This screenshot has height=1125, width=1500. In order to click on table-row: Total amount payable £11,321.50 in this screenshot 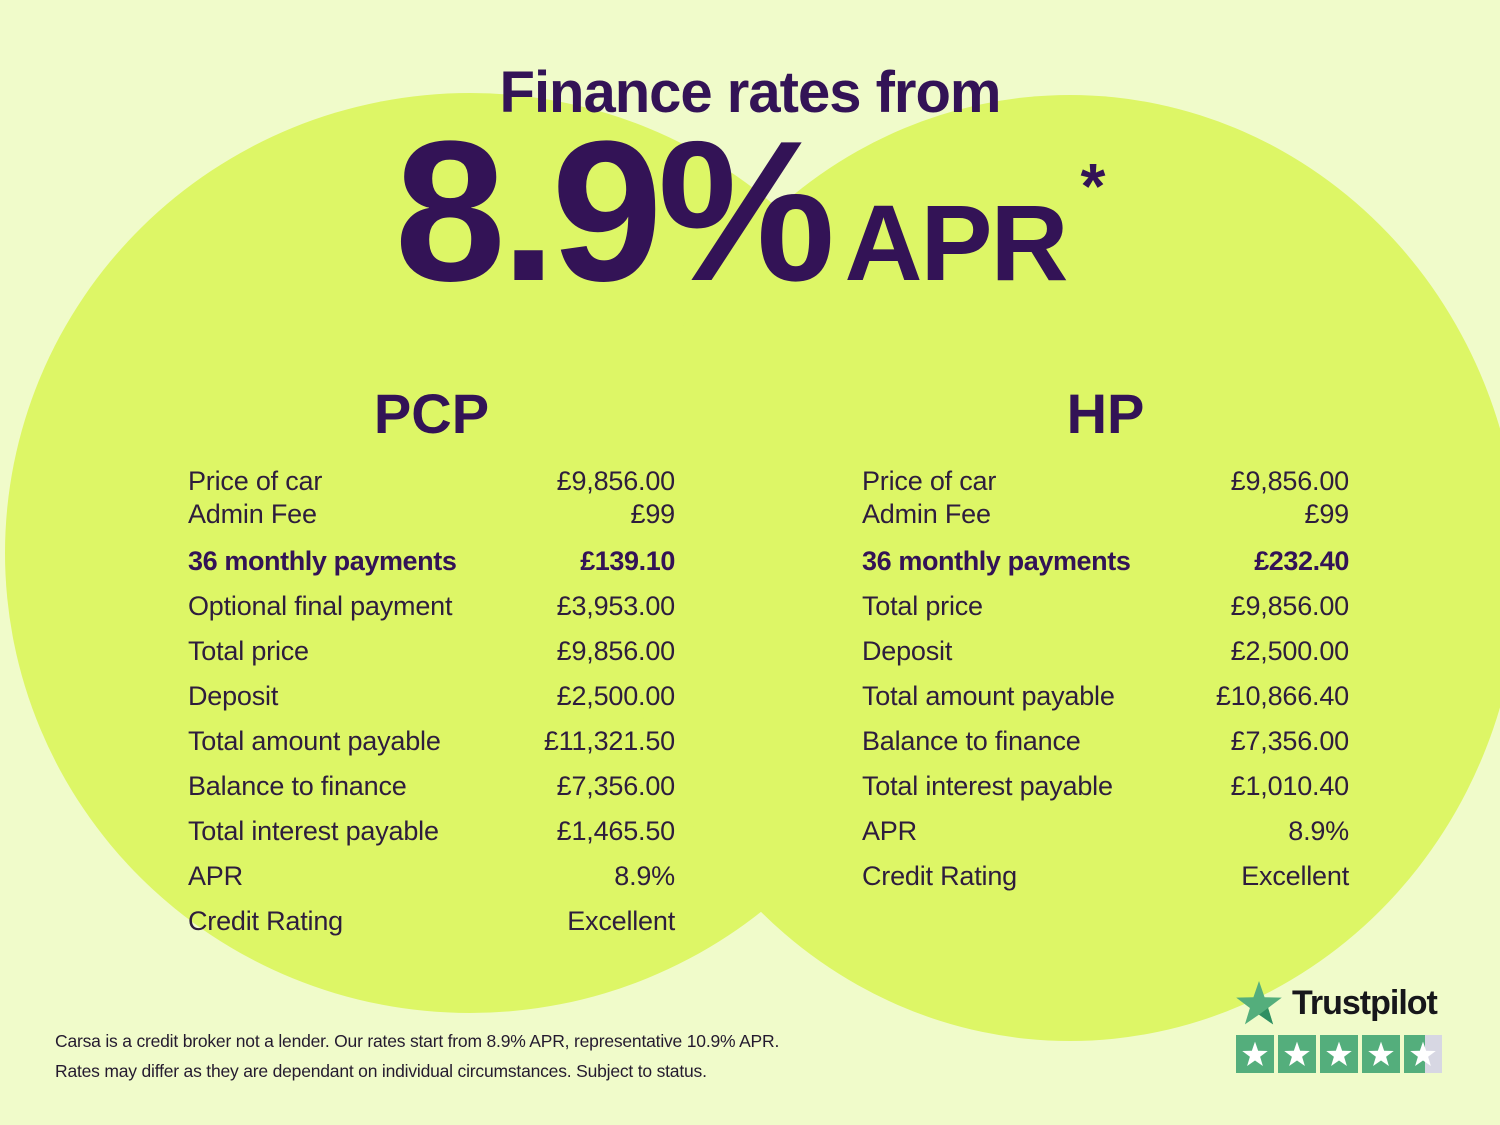, I will do `click(431, 741)`.